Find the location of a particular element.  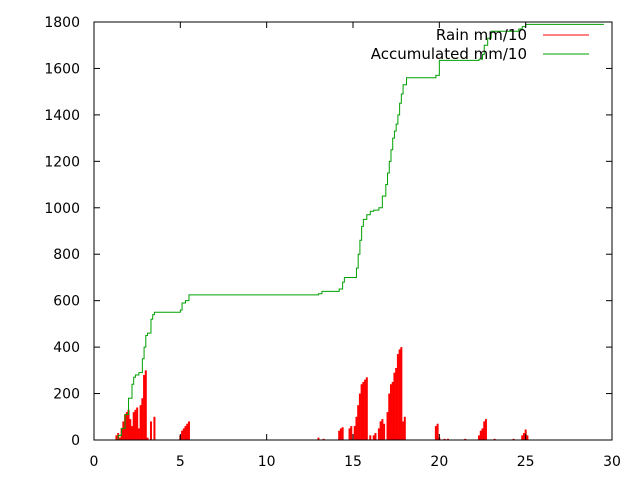

y-tick-label: 1400 is located at coordinates (62, 116).